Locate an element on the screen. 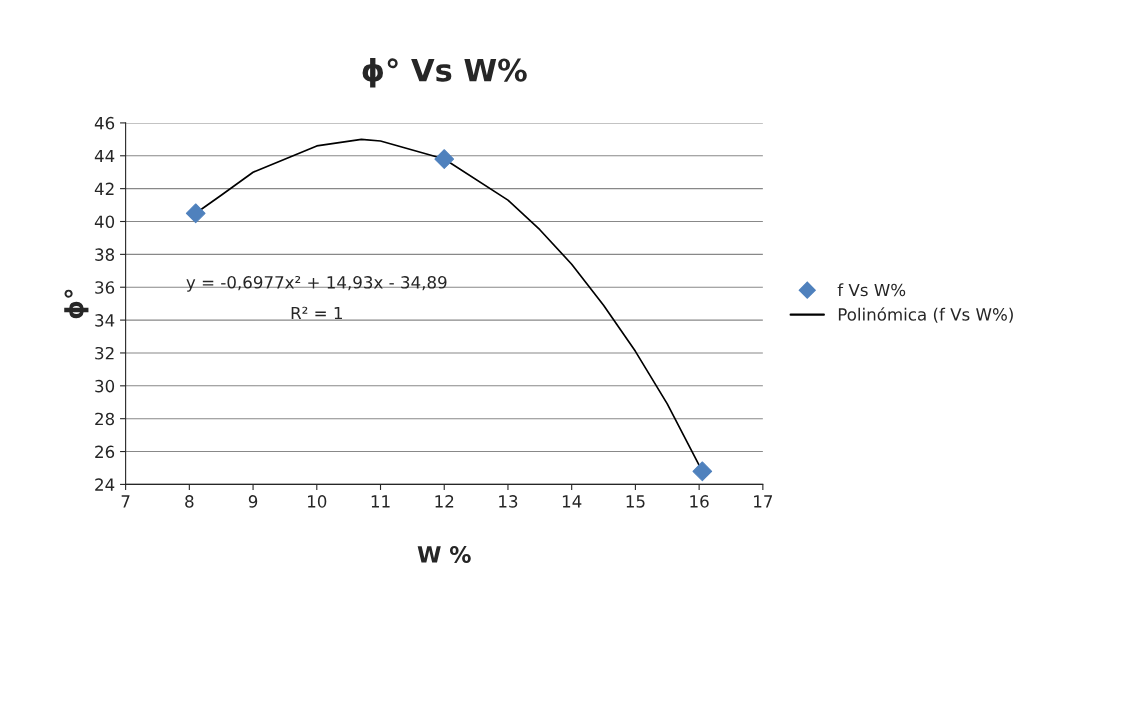 This screenshot has height=723, width=1142. x-tick-label: 16 is located at coordinates (699, 501).